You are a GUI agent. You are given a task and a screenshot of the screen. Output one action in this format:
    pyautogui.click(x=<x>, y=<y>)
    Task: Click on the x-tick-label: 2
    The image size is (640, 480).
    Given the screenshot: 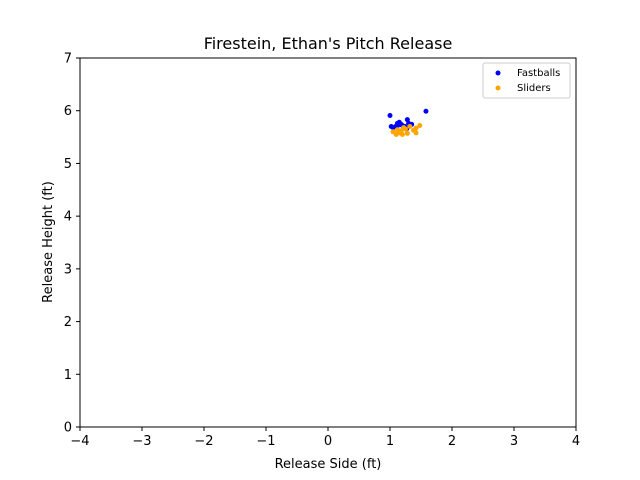 What is the action you would take?
    pyautogui.click(x=452, y=441)
    